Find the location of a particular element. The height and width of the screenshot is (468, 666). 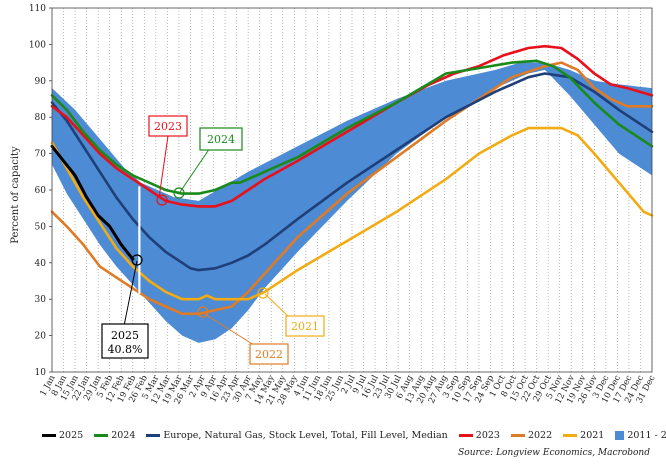

annotation-2024: 2024 is located at coordinates (221, 139).